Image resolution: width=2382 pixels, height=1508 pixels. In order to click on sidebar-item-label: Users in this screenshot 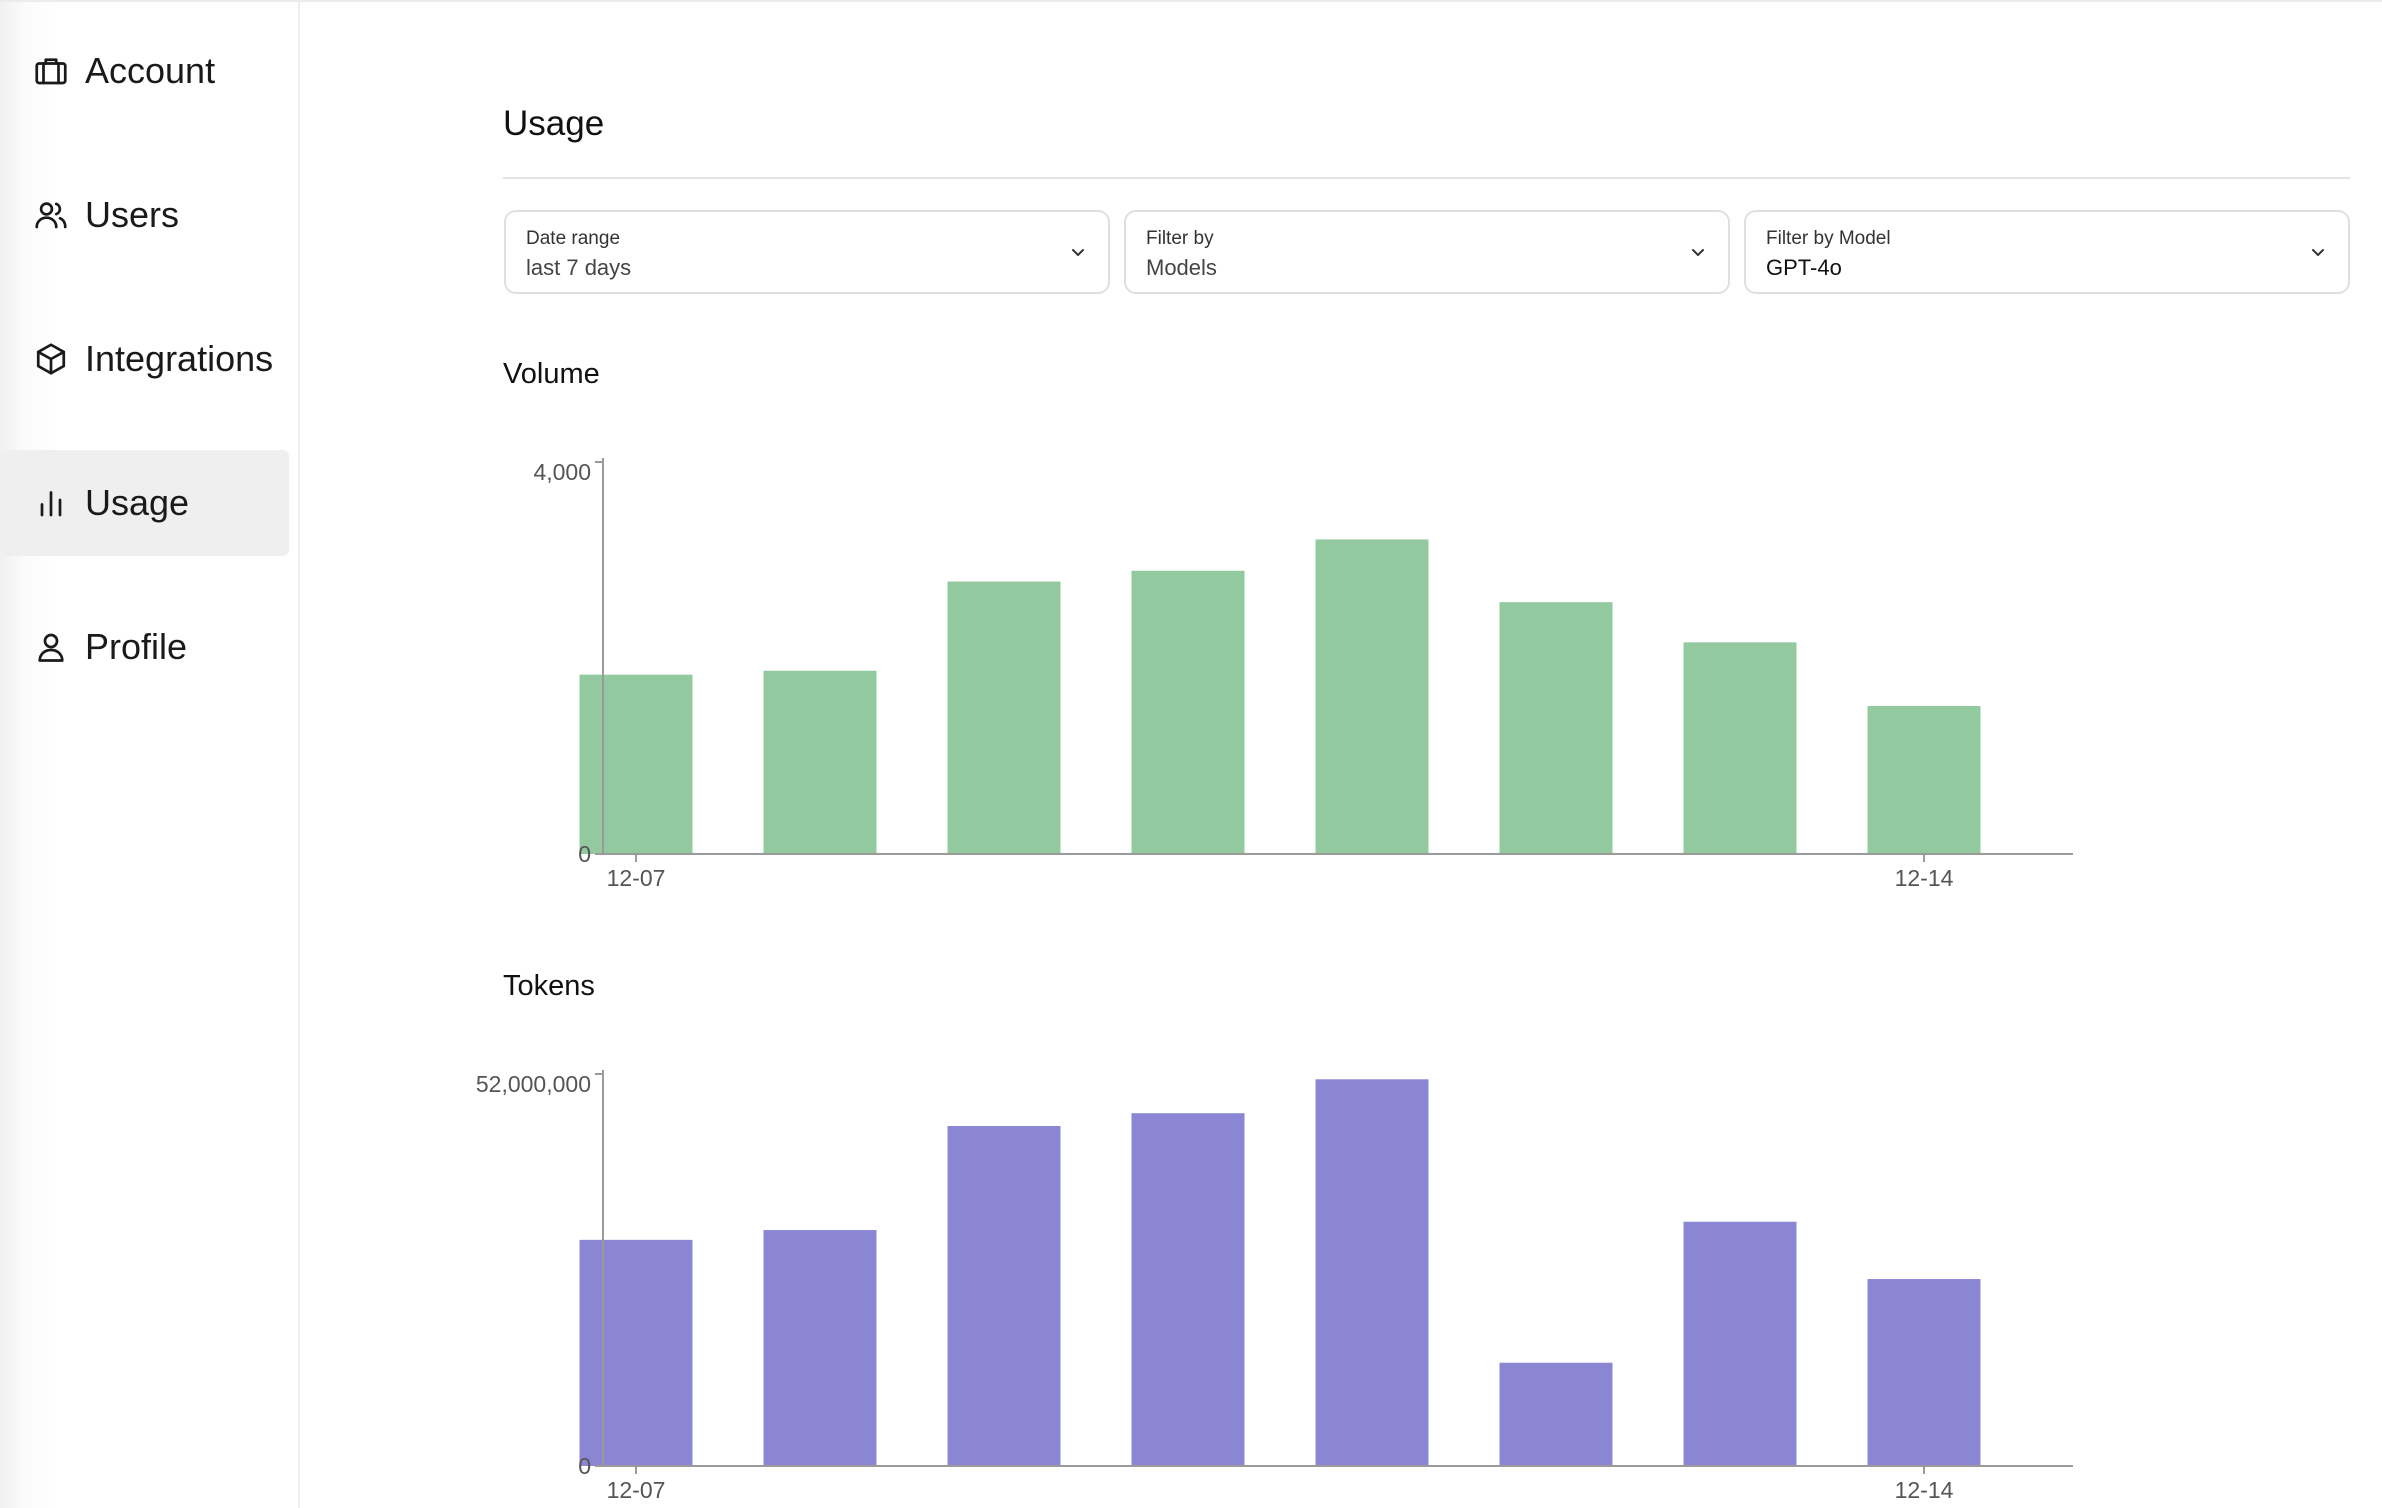, I will do `click(132, 214)`.